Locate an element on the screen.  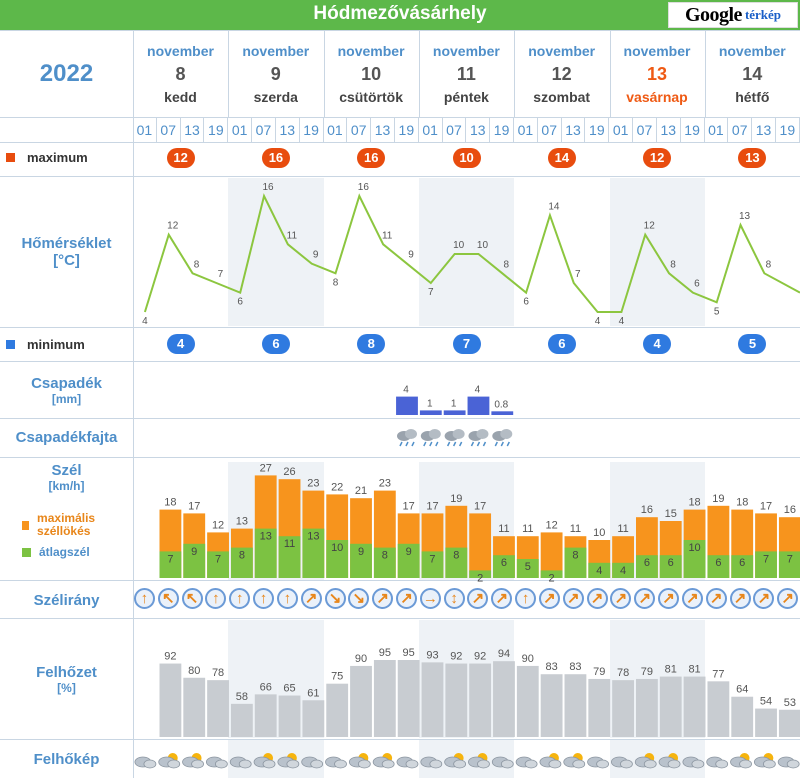
cloud-cover-value: 79 is located at coordinates (647, 672).